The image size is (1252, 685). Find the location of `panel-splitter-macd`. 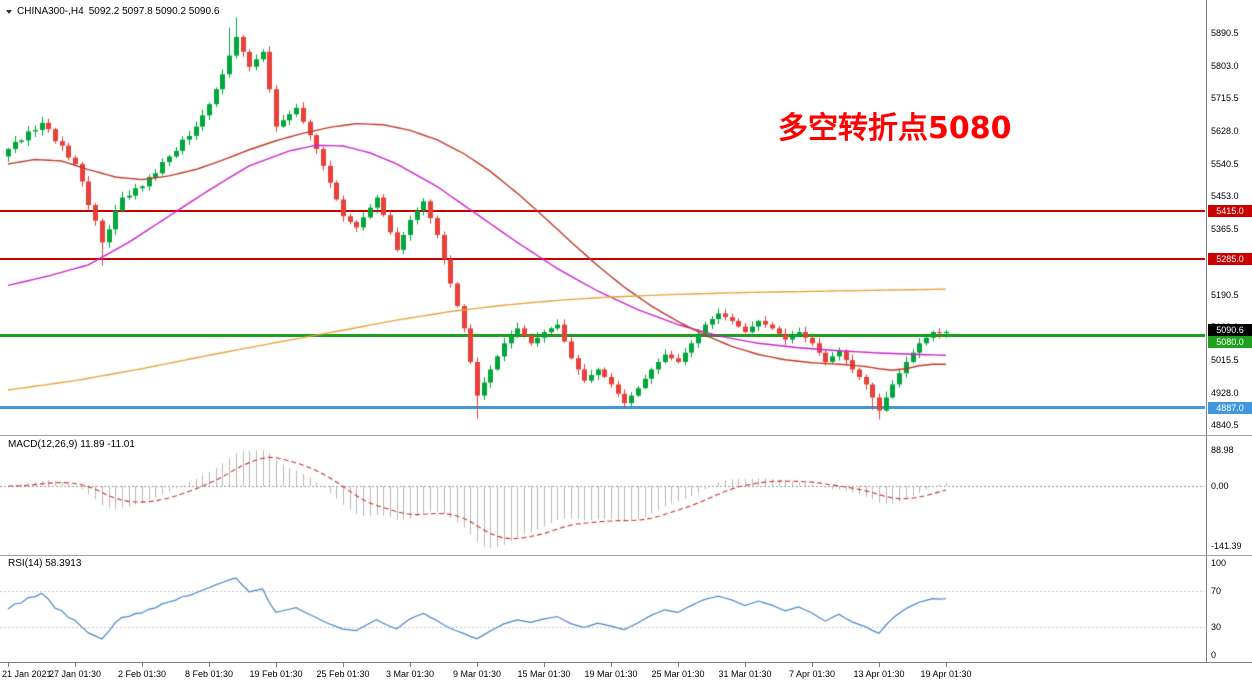

panel-splitter-macd is located at coordinates (626, 435).